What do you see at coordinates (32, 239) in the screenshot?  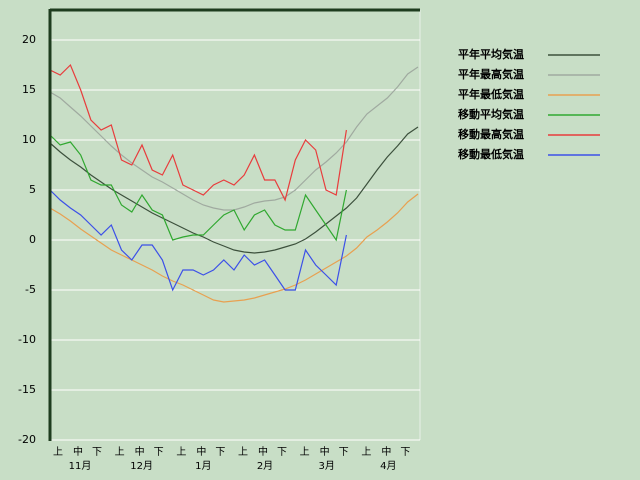 I see `y-tick-label: 0` at bounding box center [32, 239].